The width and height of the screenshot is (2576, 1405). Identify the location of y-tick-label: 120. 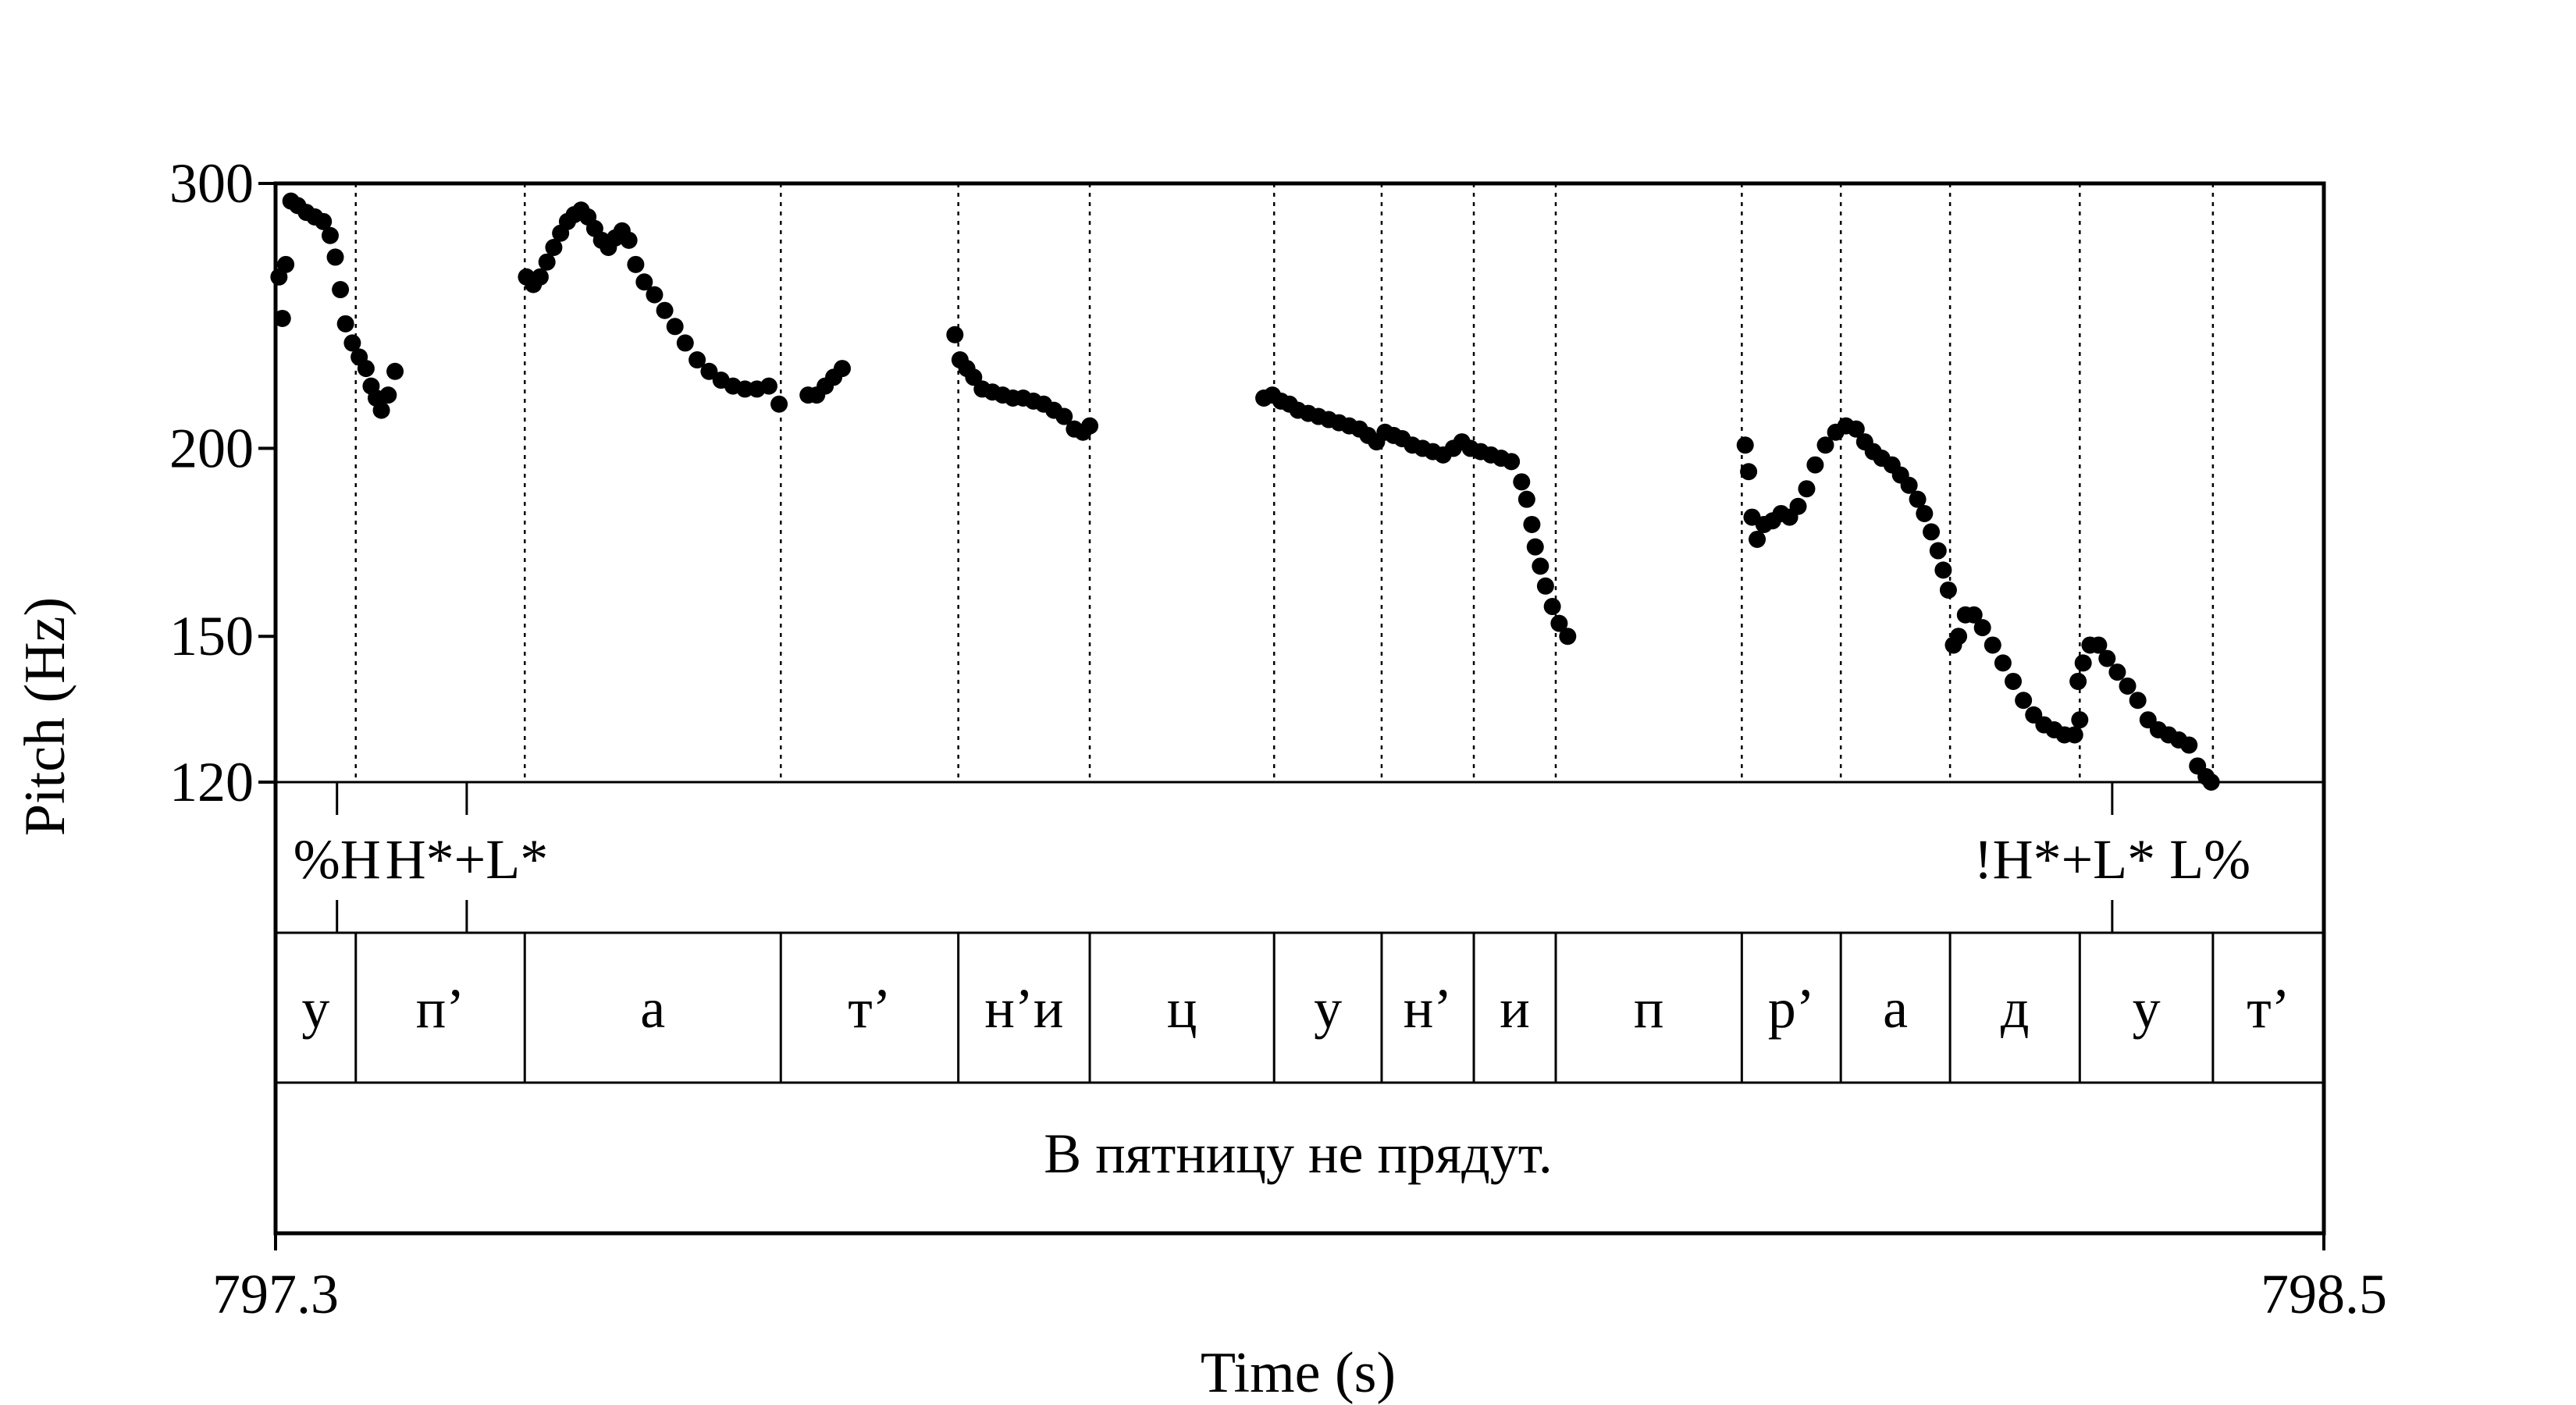
(211, 782).